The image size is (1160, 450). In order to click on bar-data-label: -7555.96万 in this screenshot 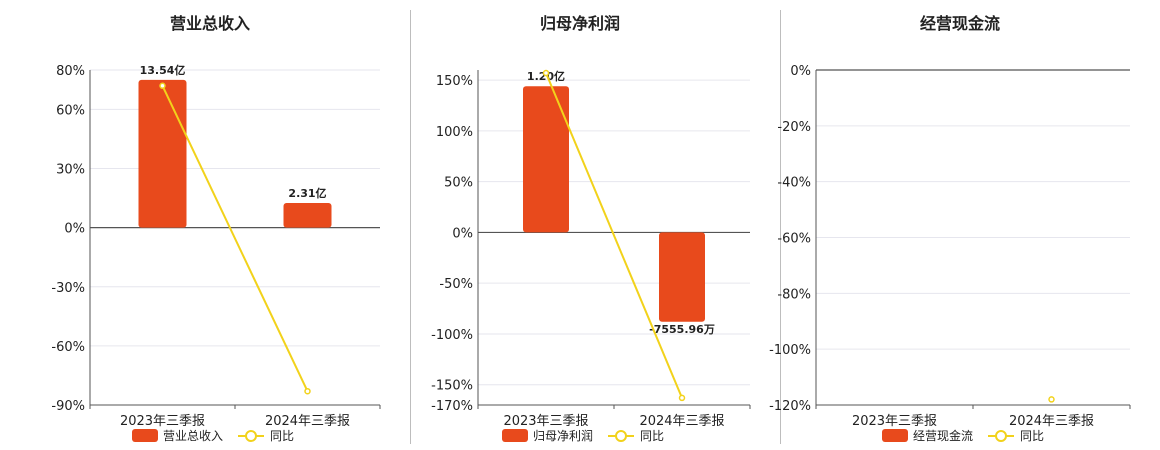, I will do `click(682, 329)`.